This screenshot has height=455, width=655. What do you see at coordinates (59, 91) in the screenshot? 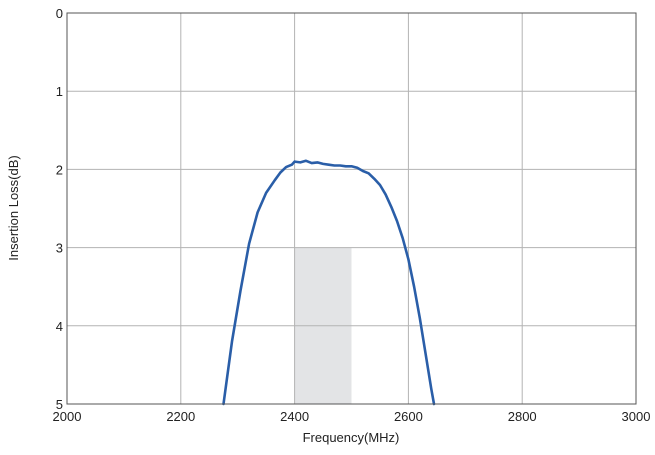
I see `y-tick-label: 1` at bounding box center [59, 91].